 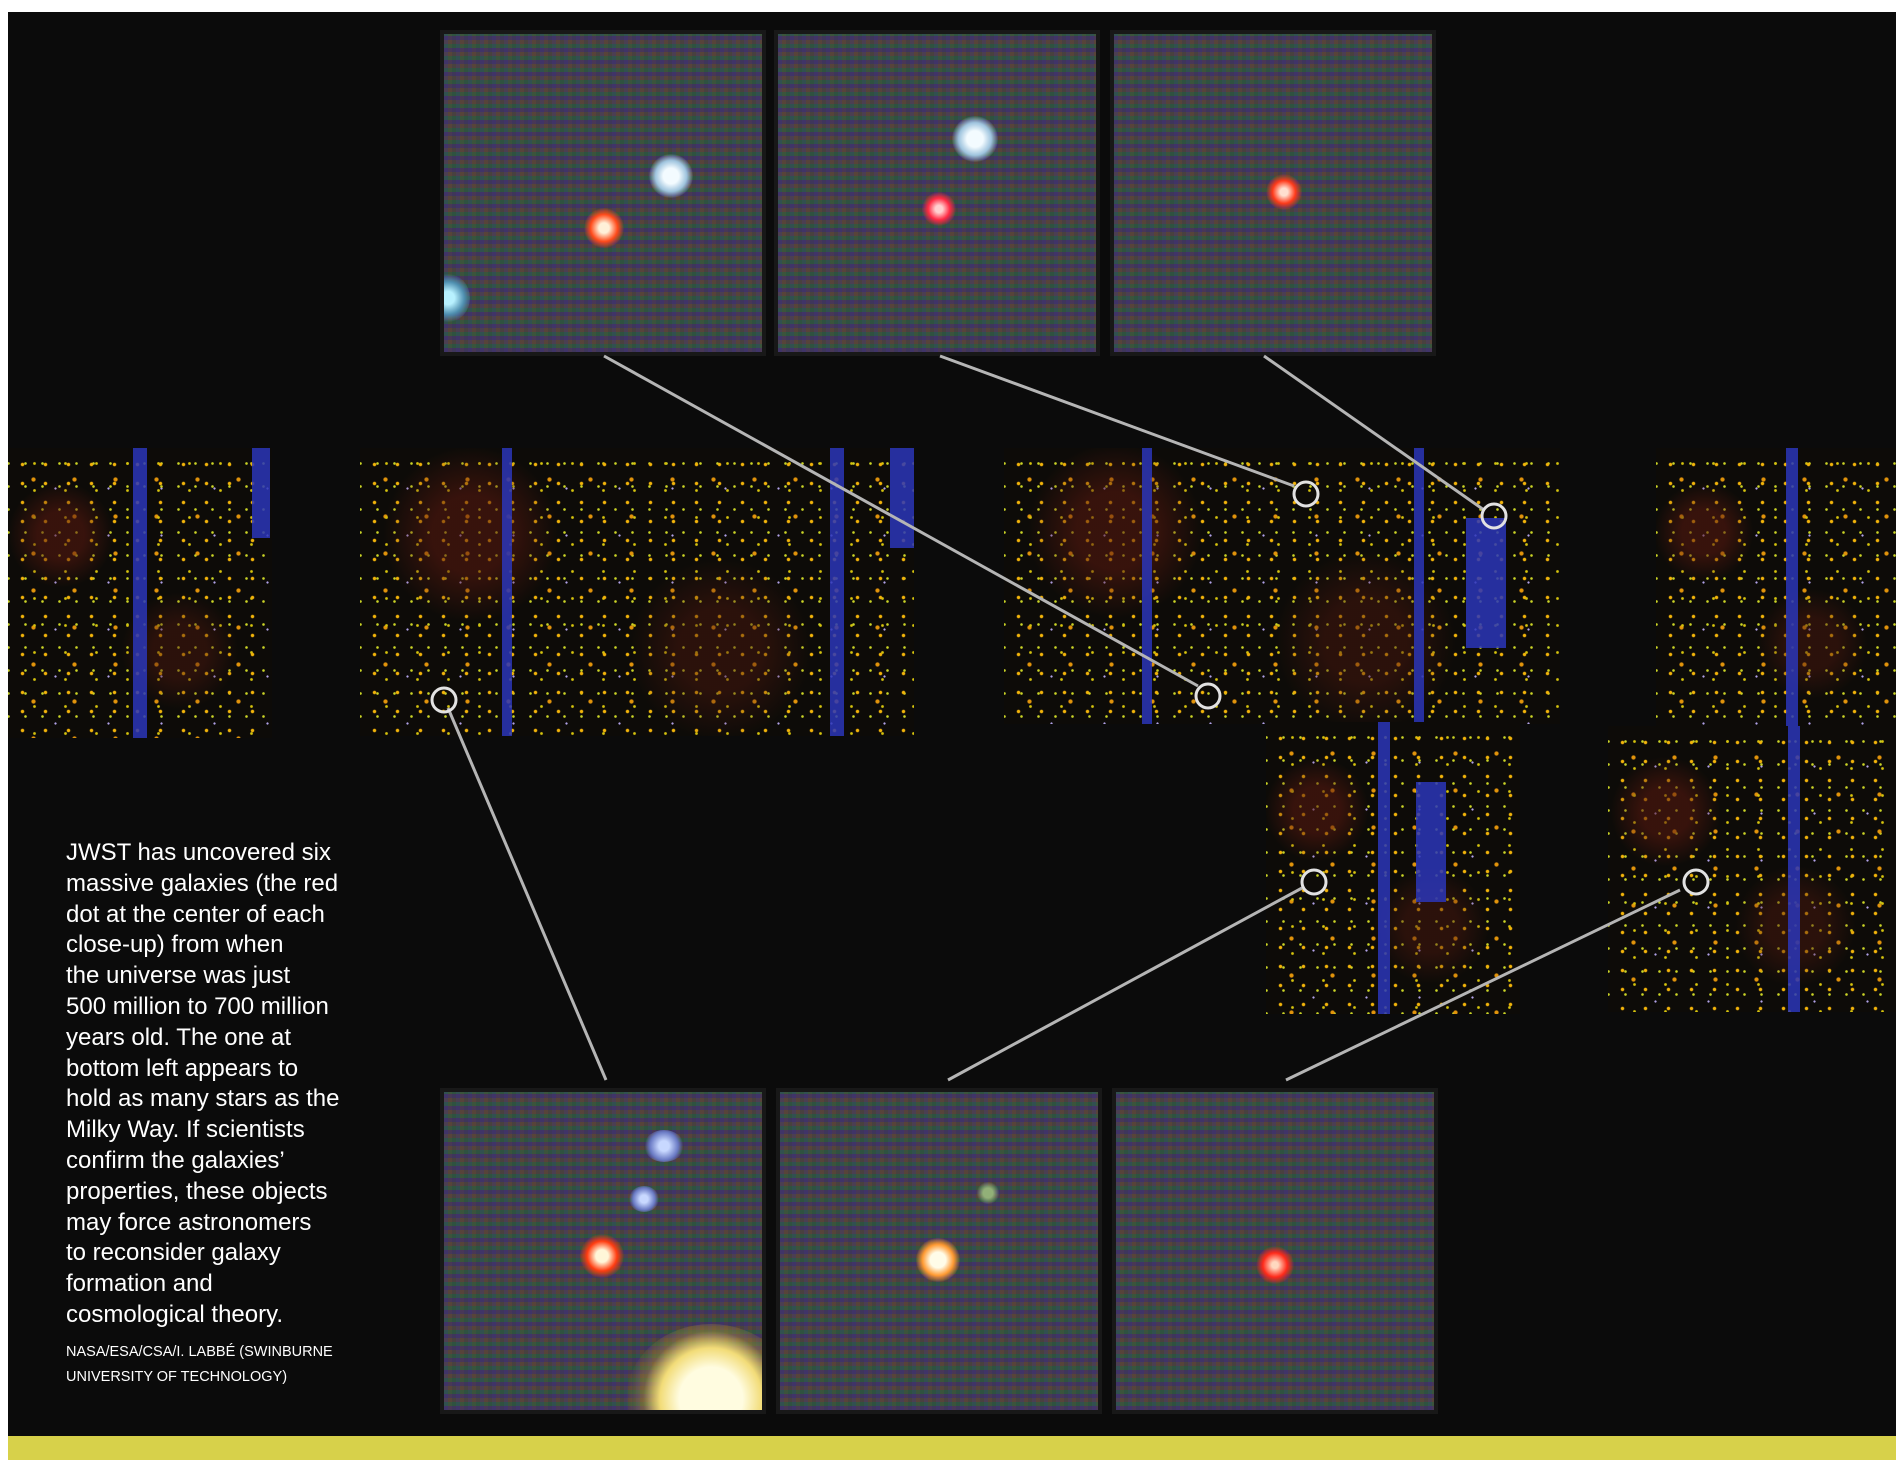 What do you see at coordinates (457, 298) in the screenshot?
I see `cyan-source-dot` at bounding box center [457, 298].